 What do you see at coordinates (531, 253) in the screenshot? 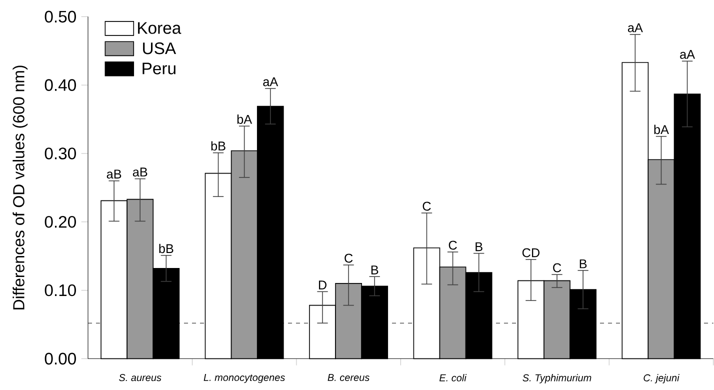
I see `data-label: CD` at bounding box center [531, 253].